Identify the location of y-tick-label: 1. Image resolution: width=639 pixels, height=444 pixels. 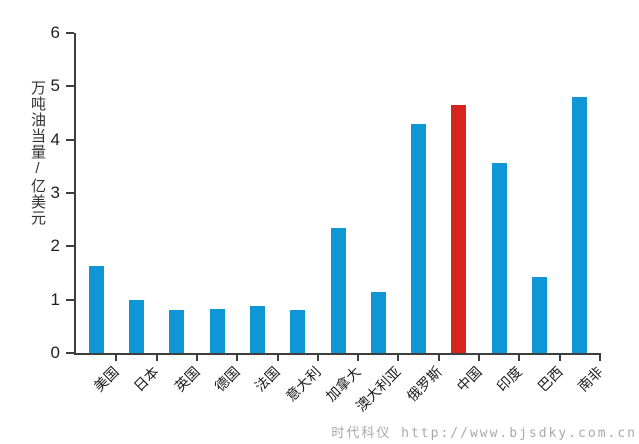
(55, 299).